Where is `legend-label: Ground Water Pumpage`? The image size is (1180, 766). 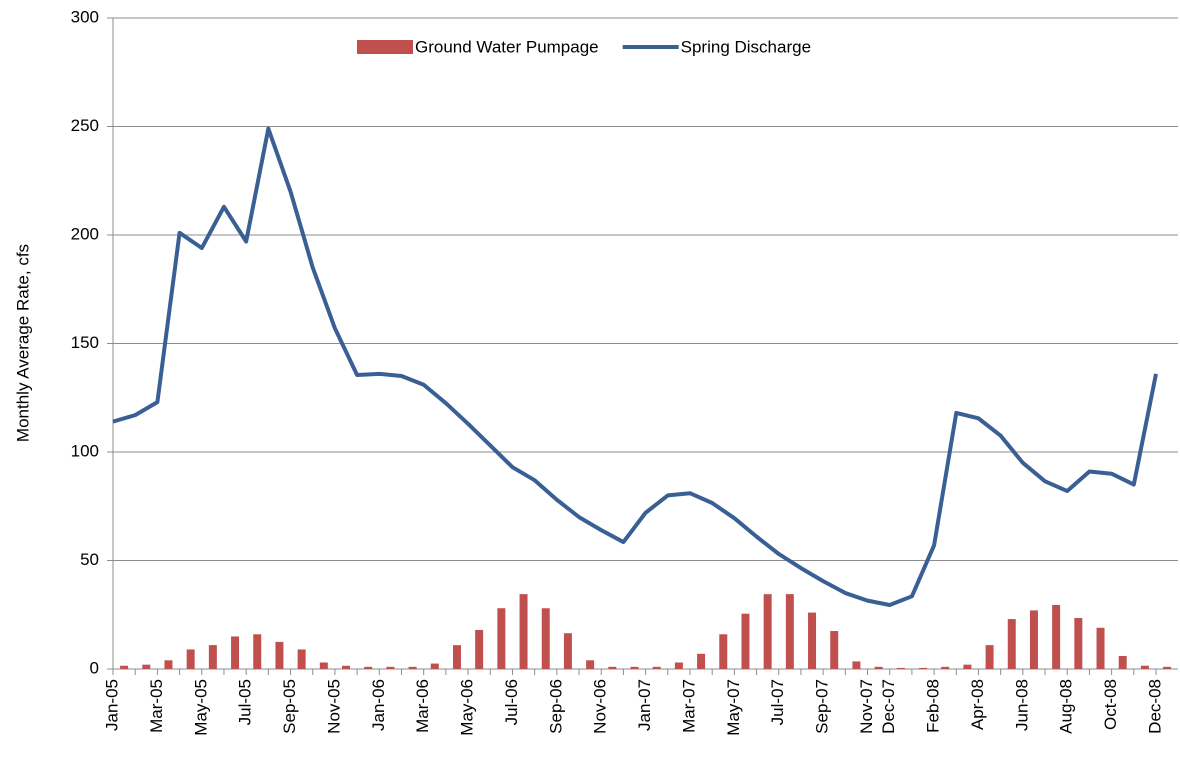
legend-label: Ground Water Pumpage is located at coordinates (507, 46).